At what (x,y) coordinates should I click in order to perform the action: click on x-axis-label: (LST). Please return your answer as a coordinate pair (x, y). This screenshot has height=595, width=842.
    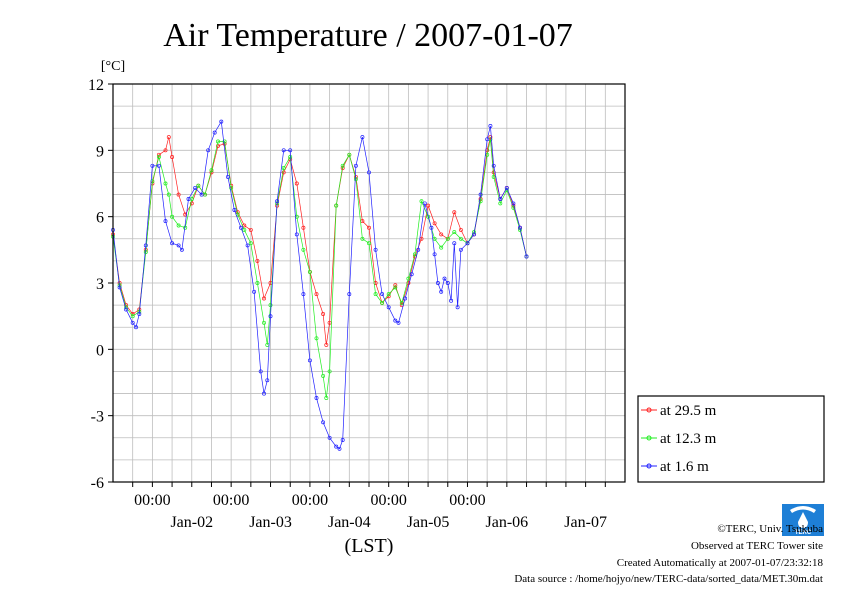
    Looking at the image, I should click on (369, 546).